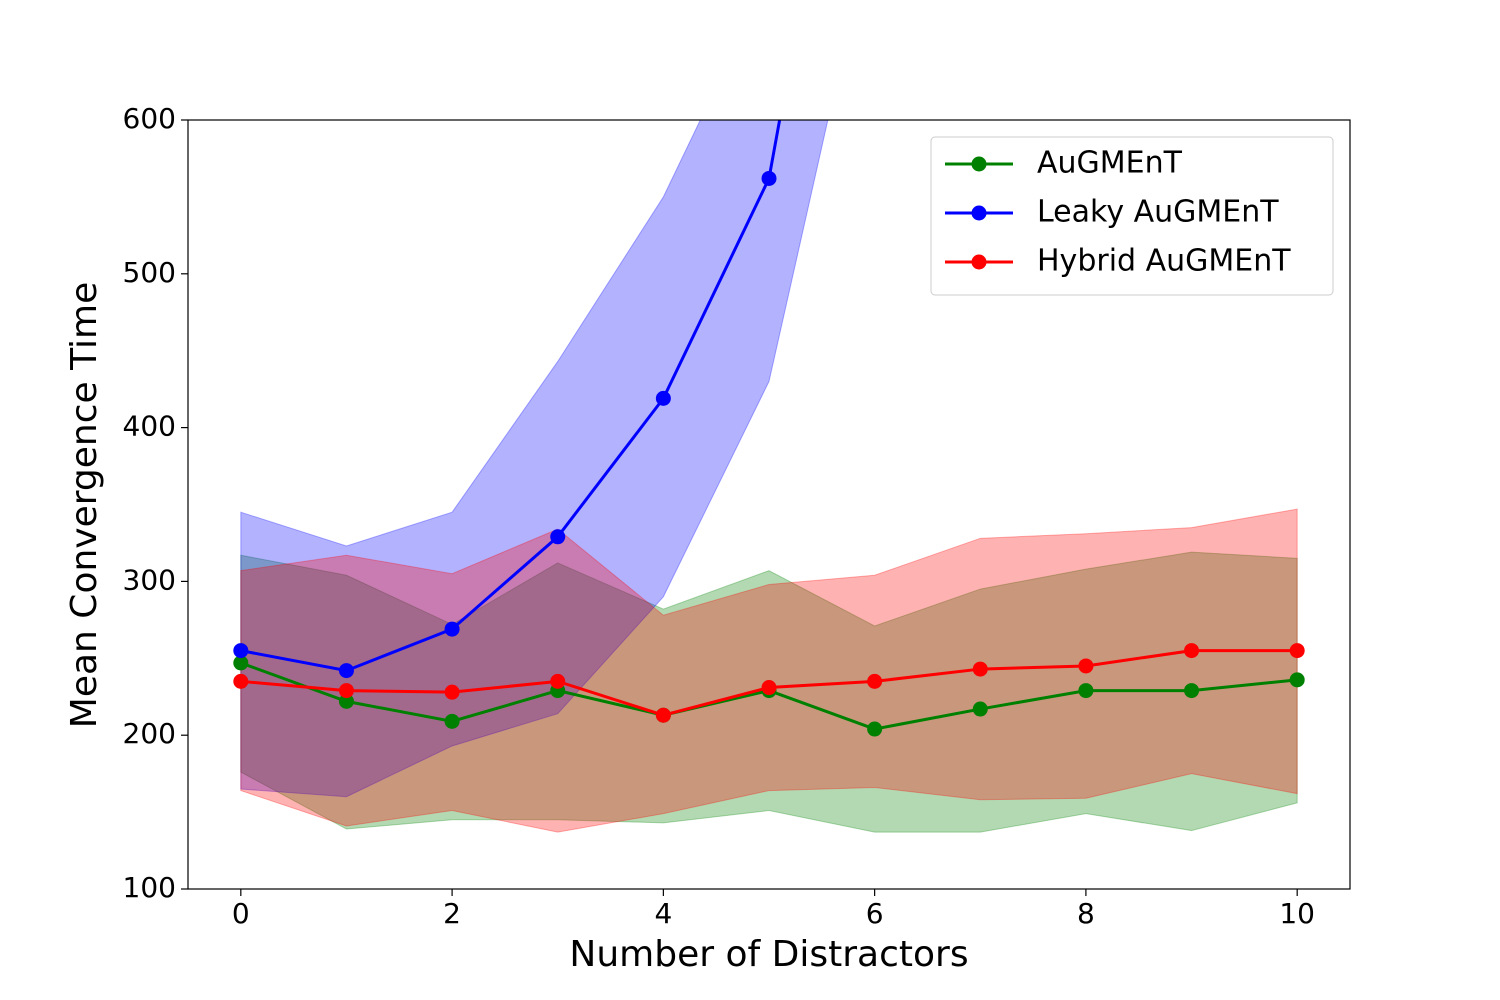  What do you see at coordinates (149, 579) in the screenshot?
I see `y-tick-label: 300` at bounding box center [149, 579].